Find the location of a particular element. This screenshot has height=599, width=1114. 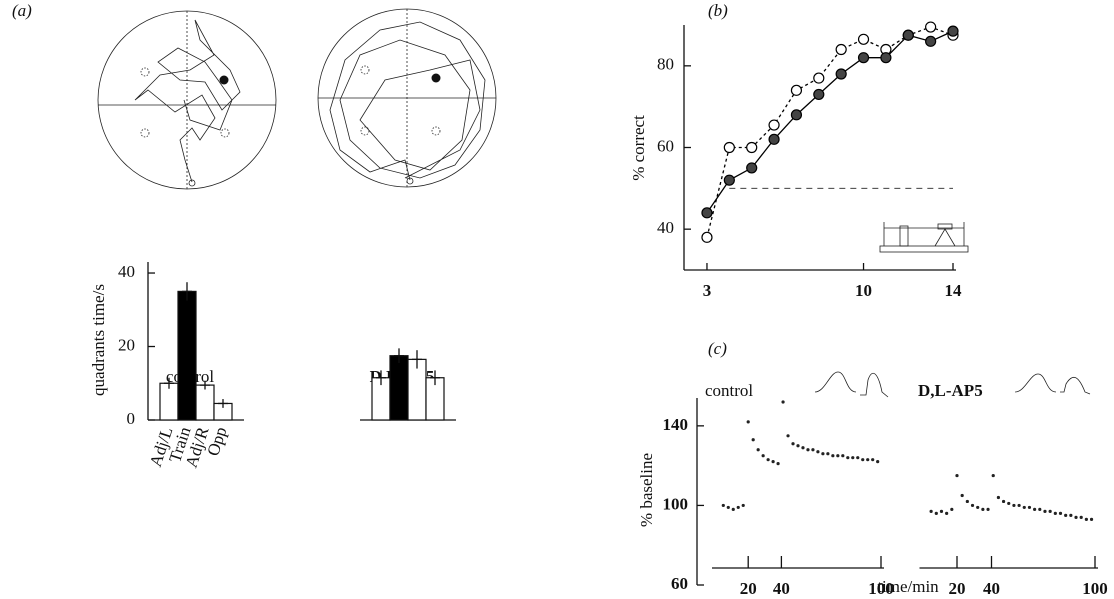

y-axis-label: quadrants time/s is located at coordinates (98, 340).